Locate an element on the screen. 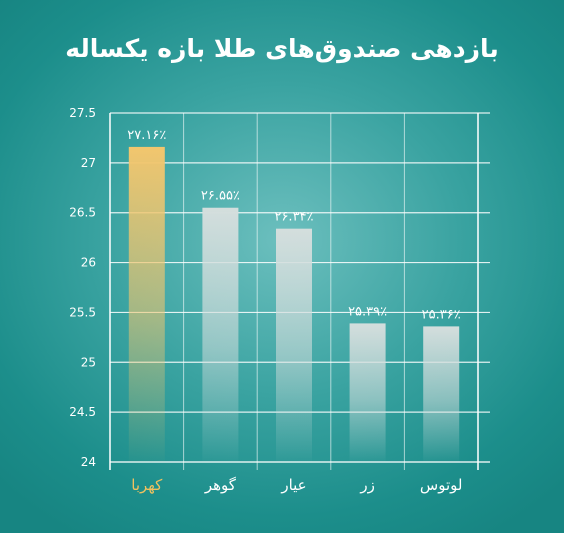  data-label: ۲۵.۳۹٪ is located at coordinates (367, 311).